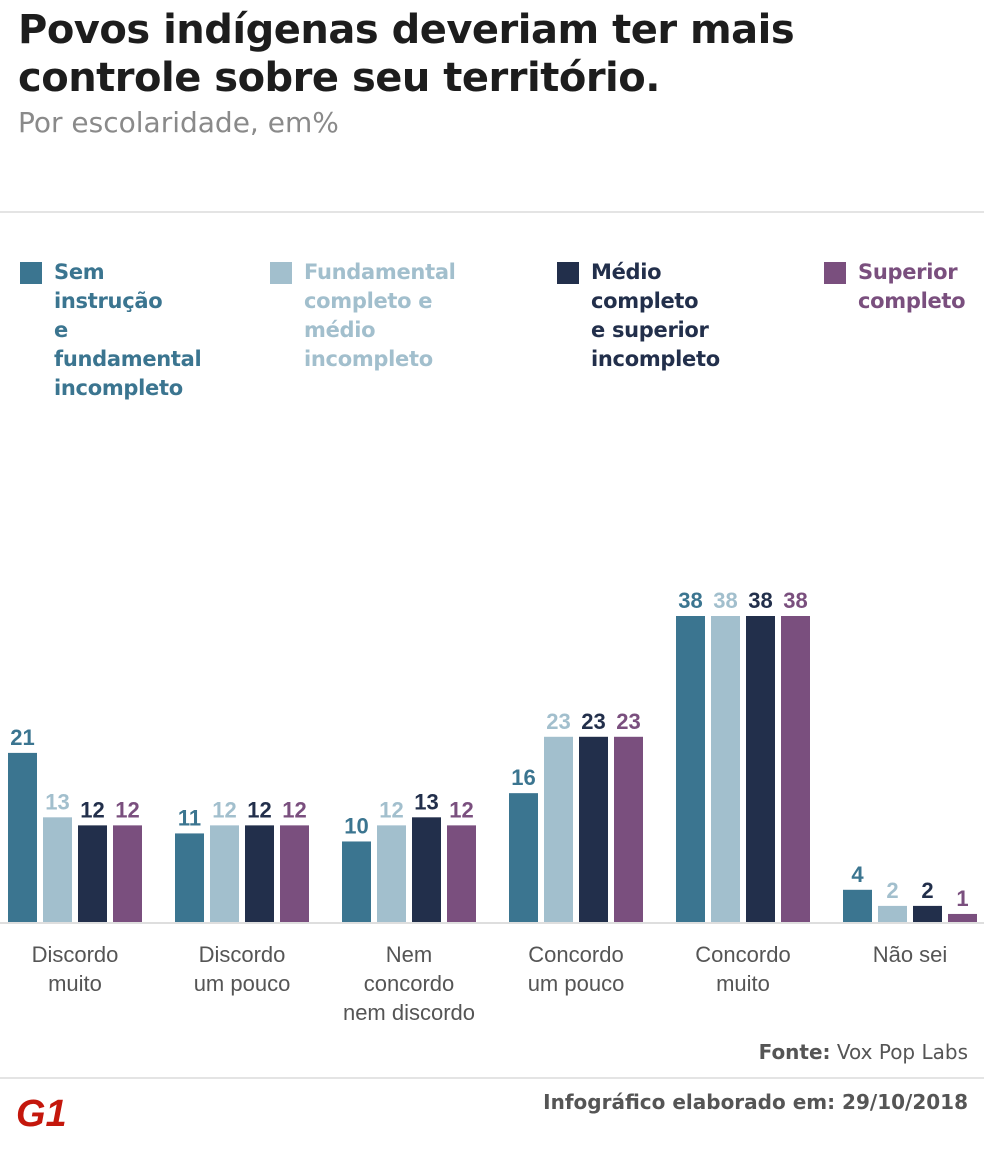 The width and height of the screenshot is (984, 1151). I want to click on x-tick-label: concordo, so click(409, 983).